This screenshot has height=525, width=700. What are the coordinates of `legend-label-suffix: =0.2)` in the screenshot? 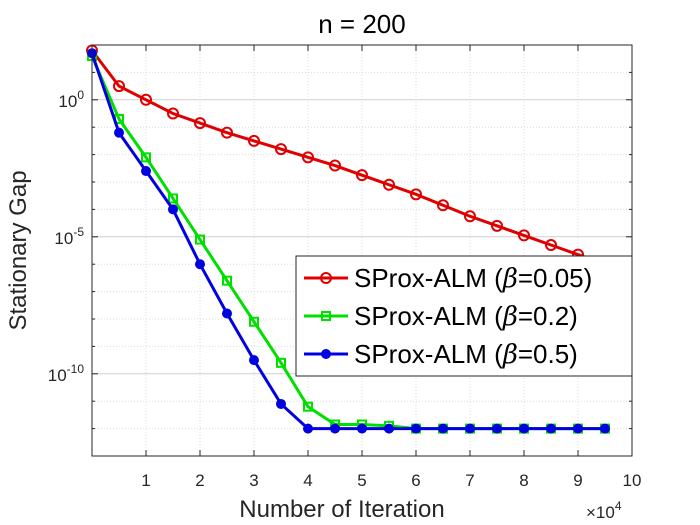 It's located at (548, 316).